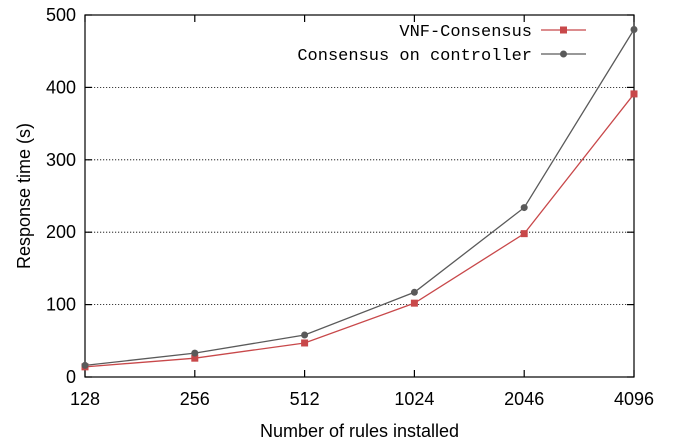 The width and height of the screenshot is (677, 444). I want to click on x-tick-label: 512, so click(305, 399).